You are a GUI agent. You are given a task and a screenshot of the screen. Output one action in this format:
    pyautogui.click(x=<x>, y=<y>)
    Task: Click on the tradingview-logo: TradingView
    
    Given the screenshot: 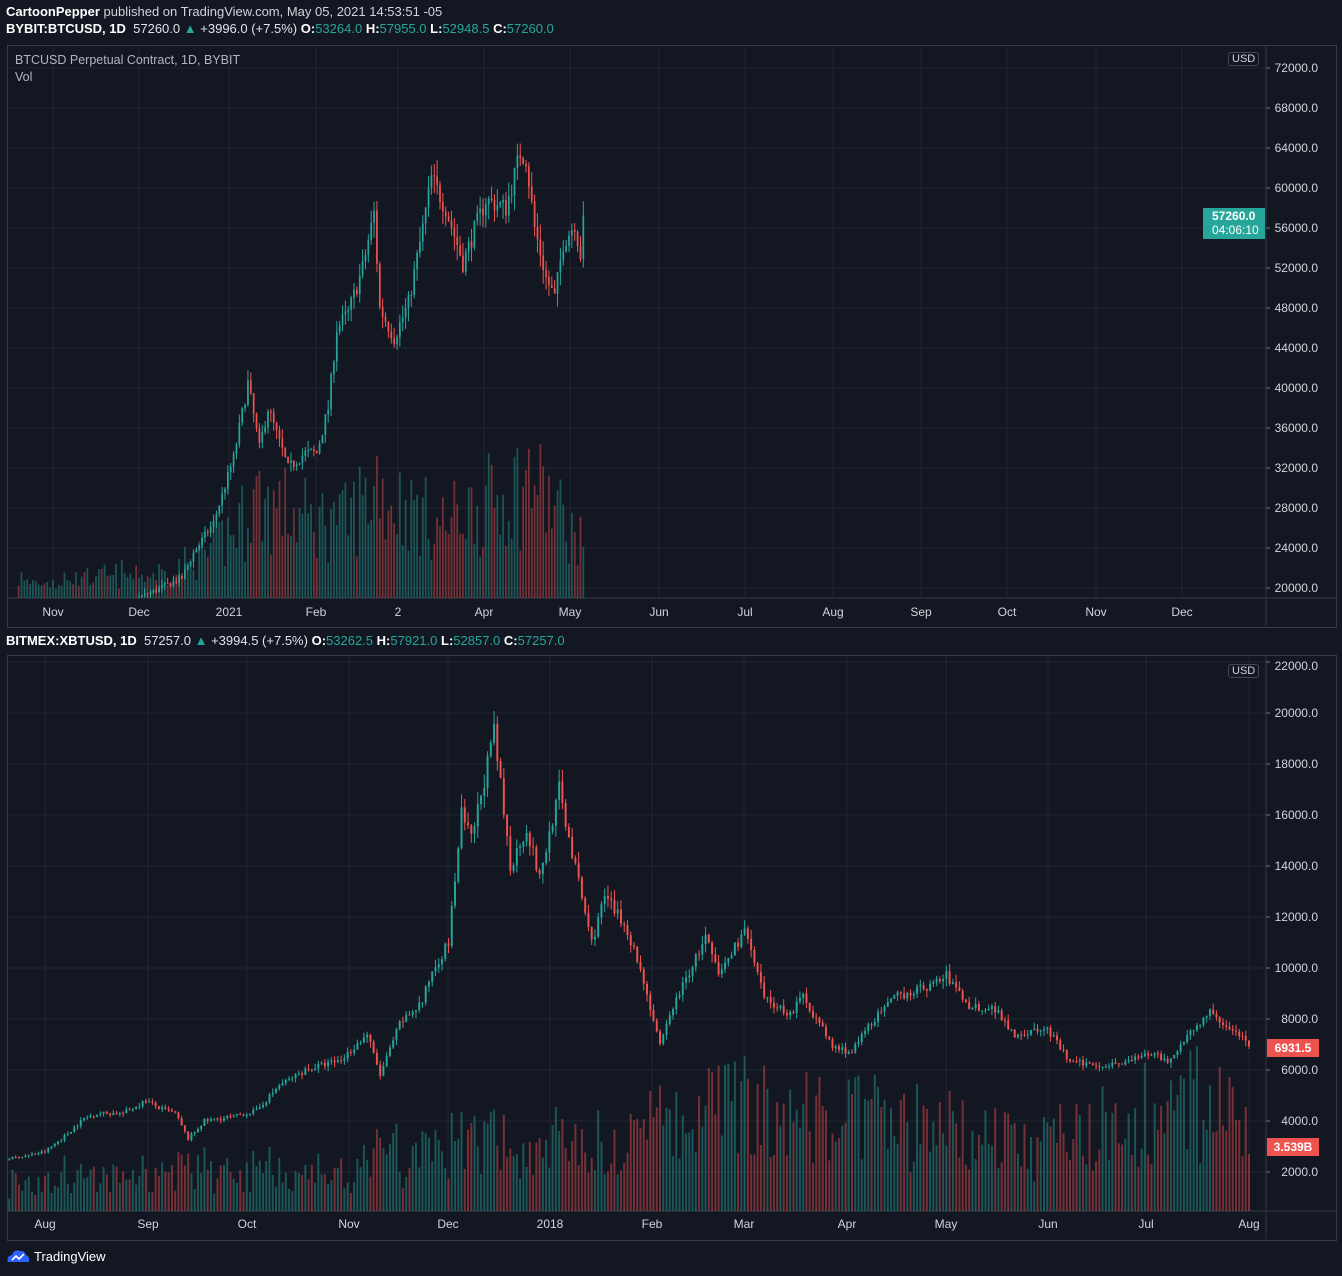 What is the action you would take?
    pyautogui.click(x=56, y=1256)
    